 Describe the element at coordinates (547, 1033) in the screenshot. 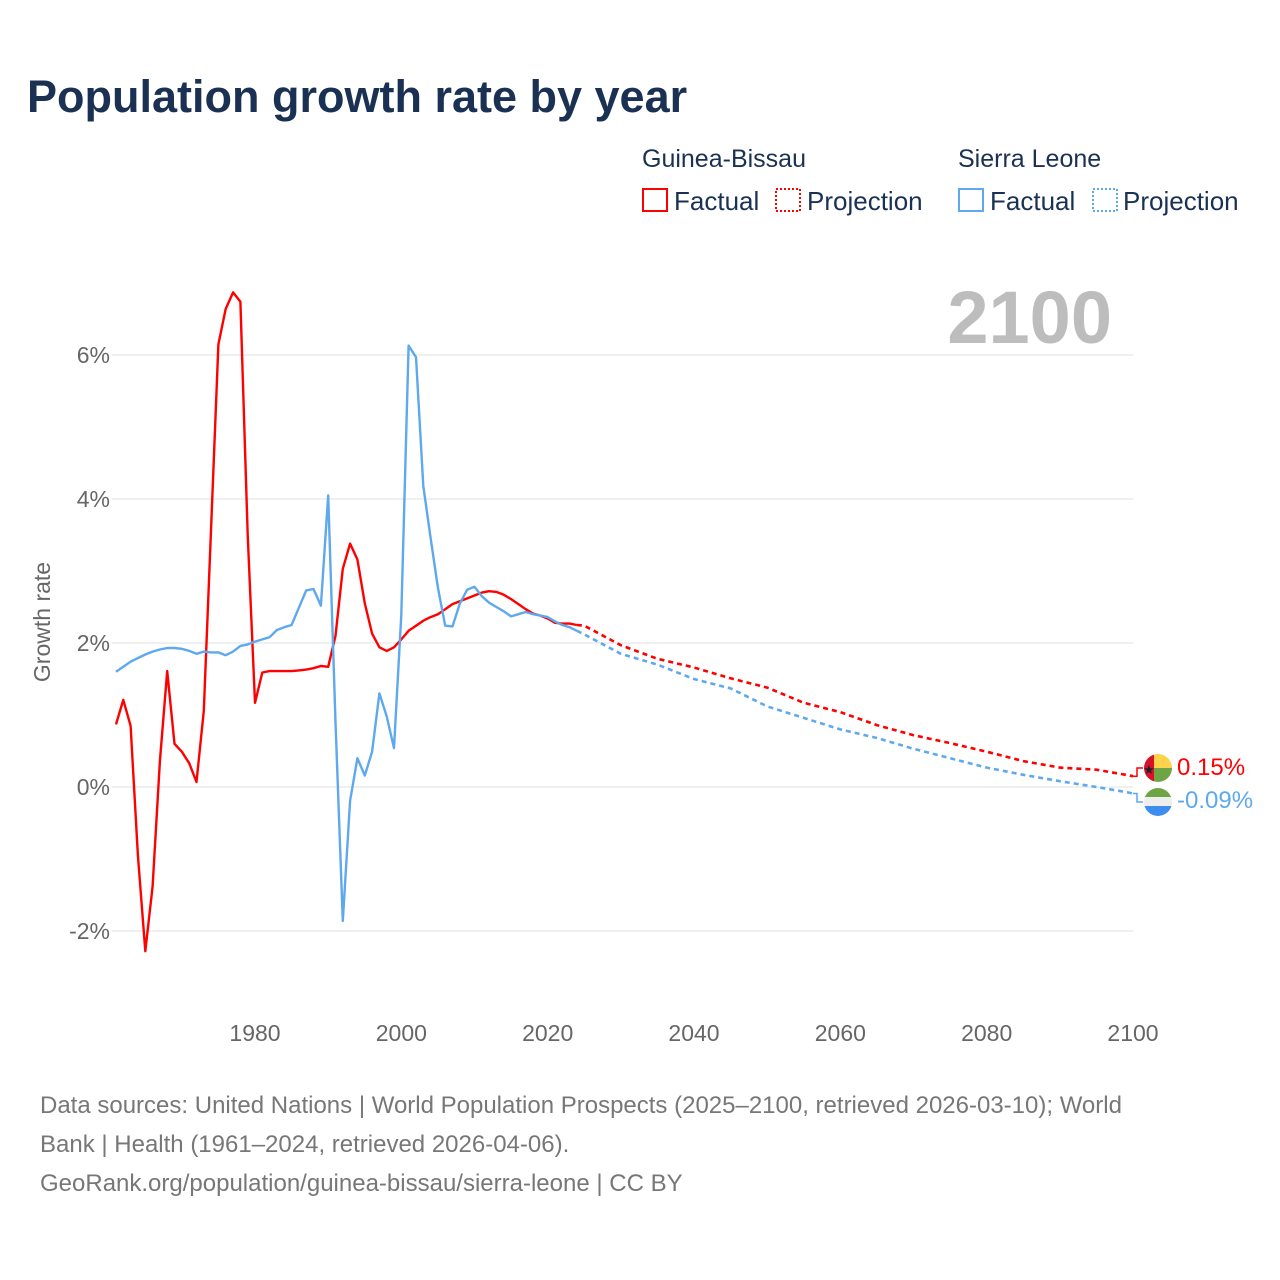

I see `x-tick-label: 2020` at that location.